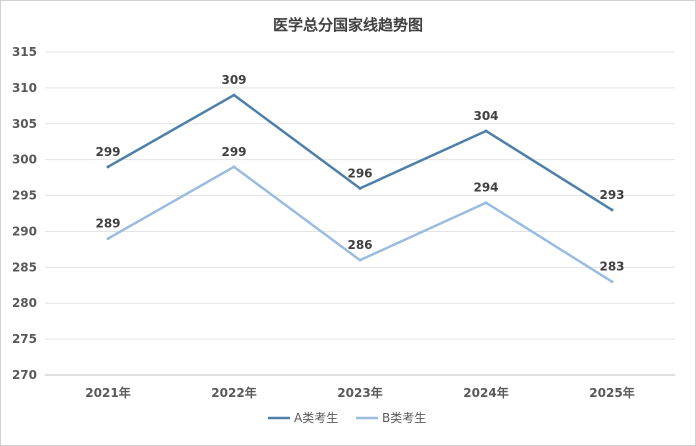 This screenshot has width=696, height=446. What do you see at coordinates (485, 116) in the screenshot?
I see `data-label: 304` at bounding box center [485, 116].